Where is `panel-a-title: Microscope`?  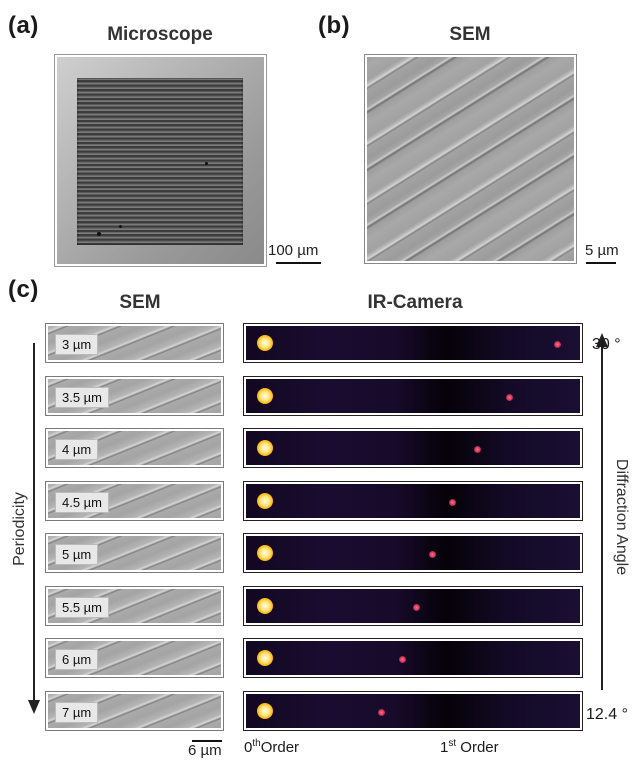 panel-a-title: Microscope is located at coordinates (160, 34).